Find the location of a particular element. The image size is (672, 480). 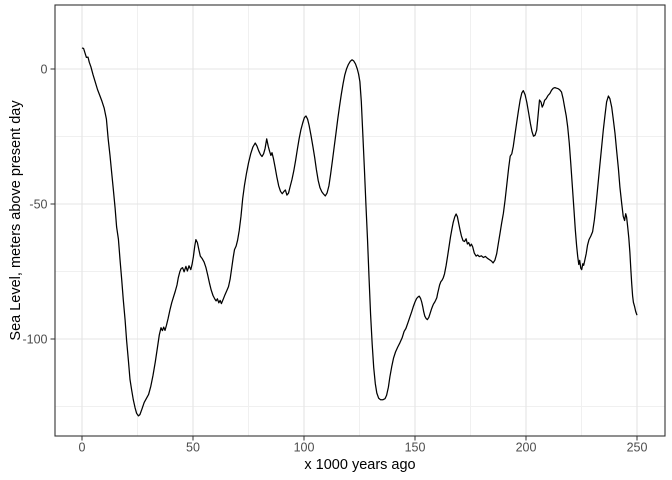

x-tick-label: 0 is located at coordinates (82, 448).